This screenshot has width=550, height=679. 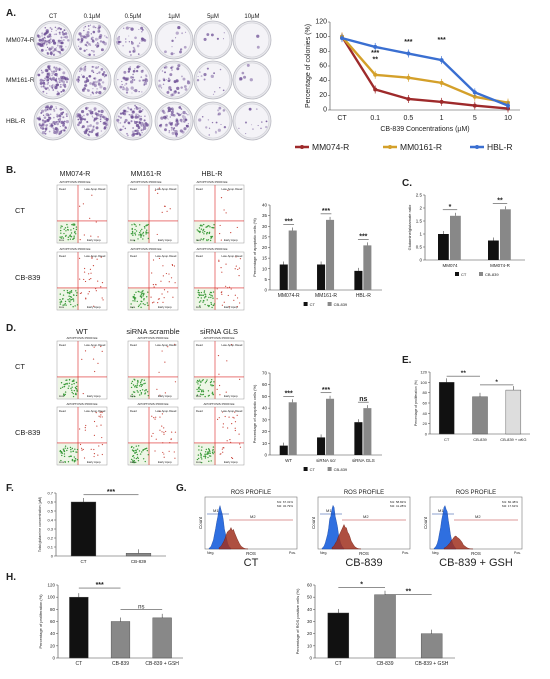 What do you see at coordinates (11, 577) in the screenshot?
I see `panel-label-h: H.` at bounding box center [11, 577].